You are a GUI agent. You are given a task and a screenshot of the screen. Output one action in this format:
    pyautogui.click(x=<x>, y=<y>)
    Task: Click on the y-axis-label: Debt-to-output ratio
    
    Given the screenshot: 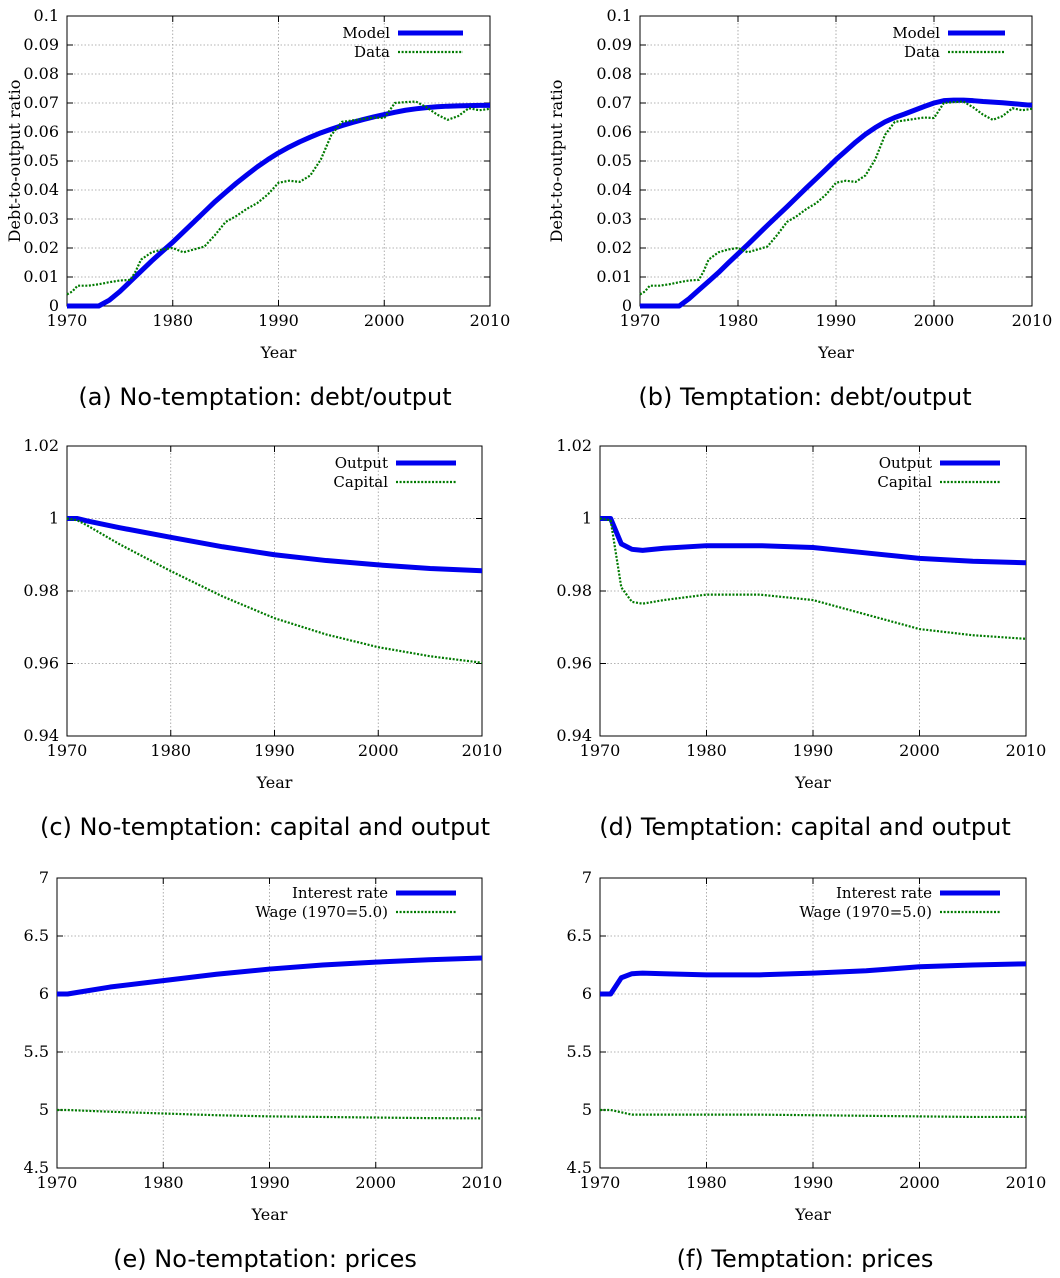 What is the action you would take?
    pyautogui.click(x=556, y=161)
    